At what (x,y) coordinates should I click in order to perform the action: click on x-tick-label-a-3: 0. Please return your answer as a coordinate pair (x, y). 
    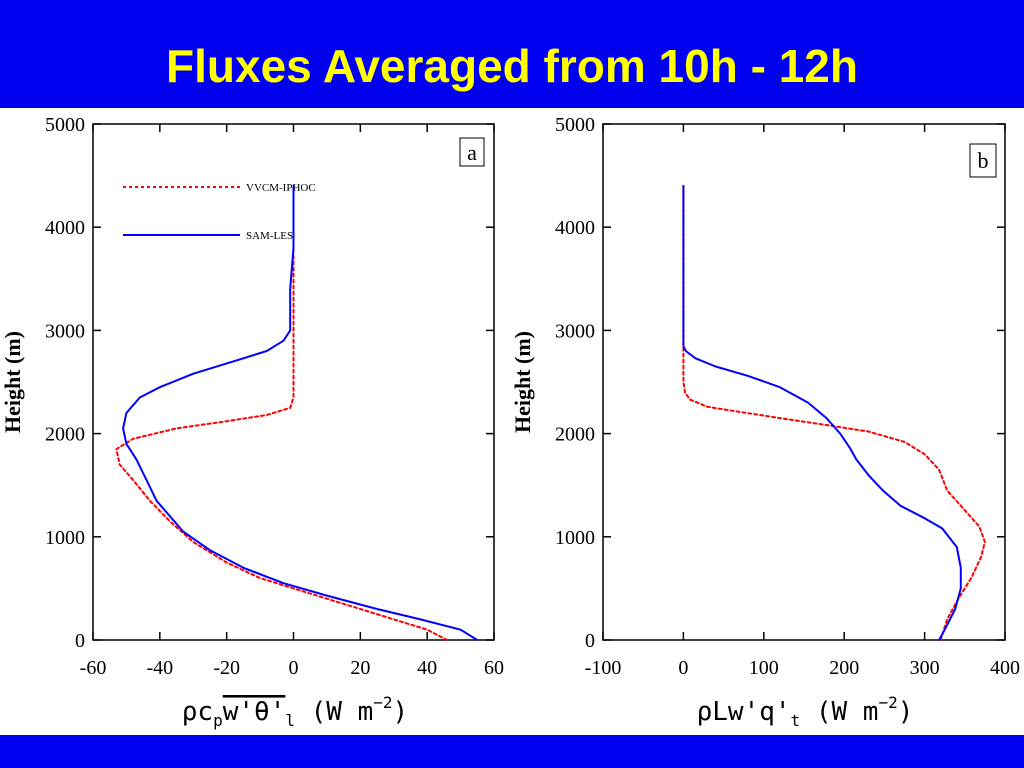
    Looking at the image, I should click on (294, 668).